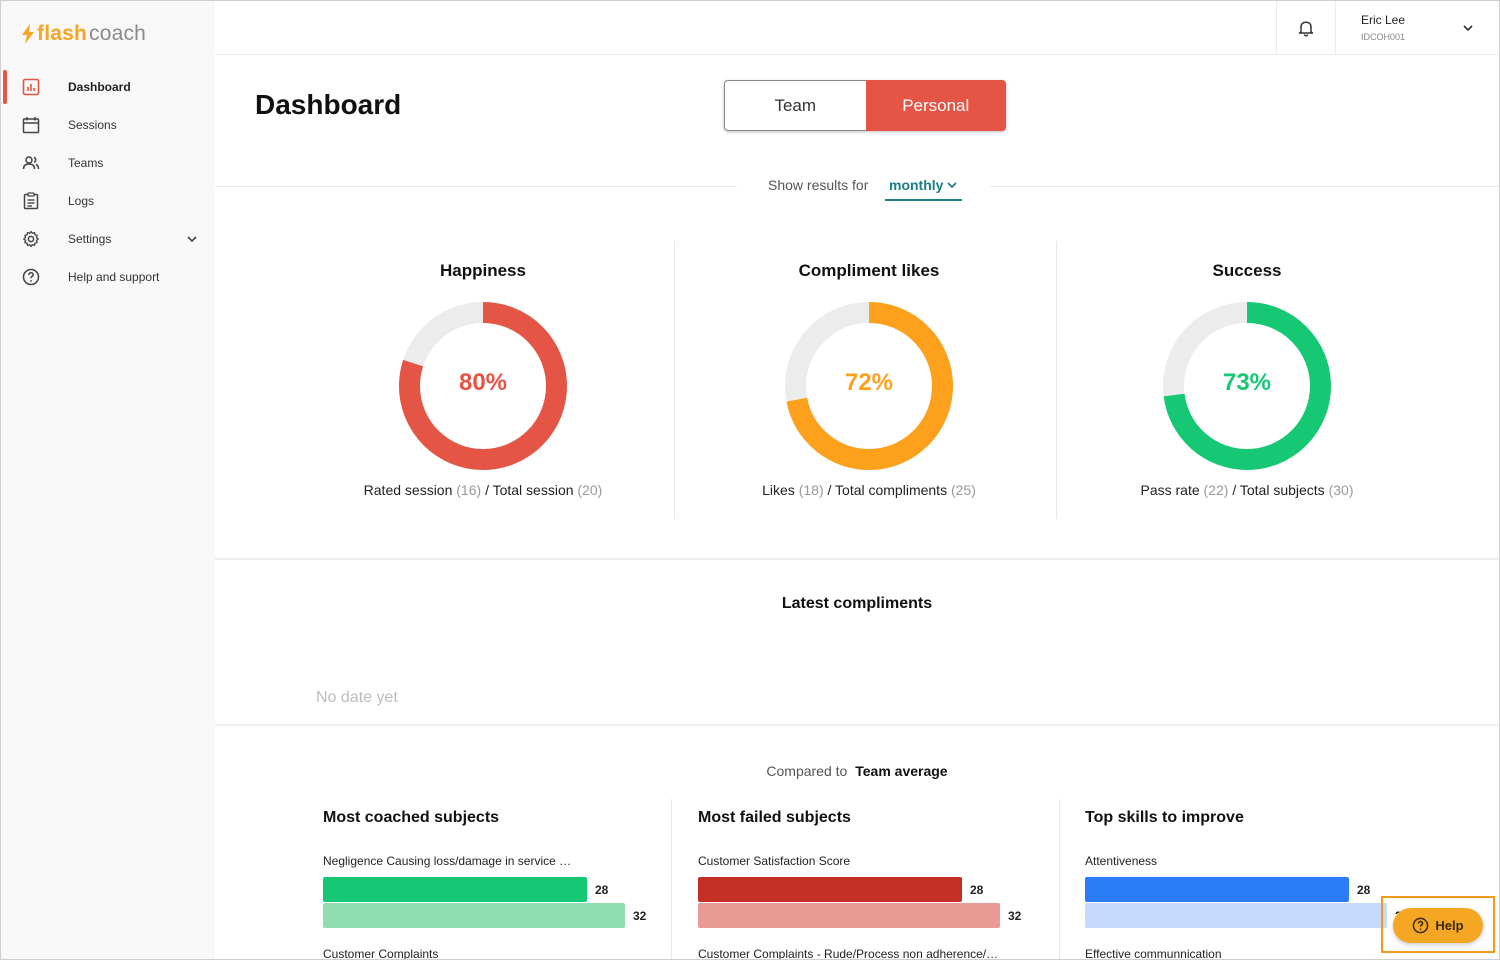 The height and width of the screenshot is (960, 1500). I want to click on sidebar-item-logs: Logs, so click(108, 201).